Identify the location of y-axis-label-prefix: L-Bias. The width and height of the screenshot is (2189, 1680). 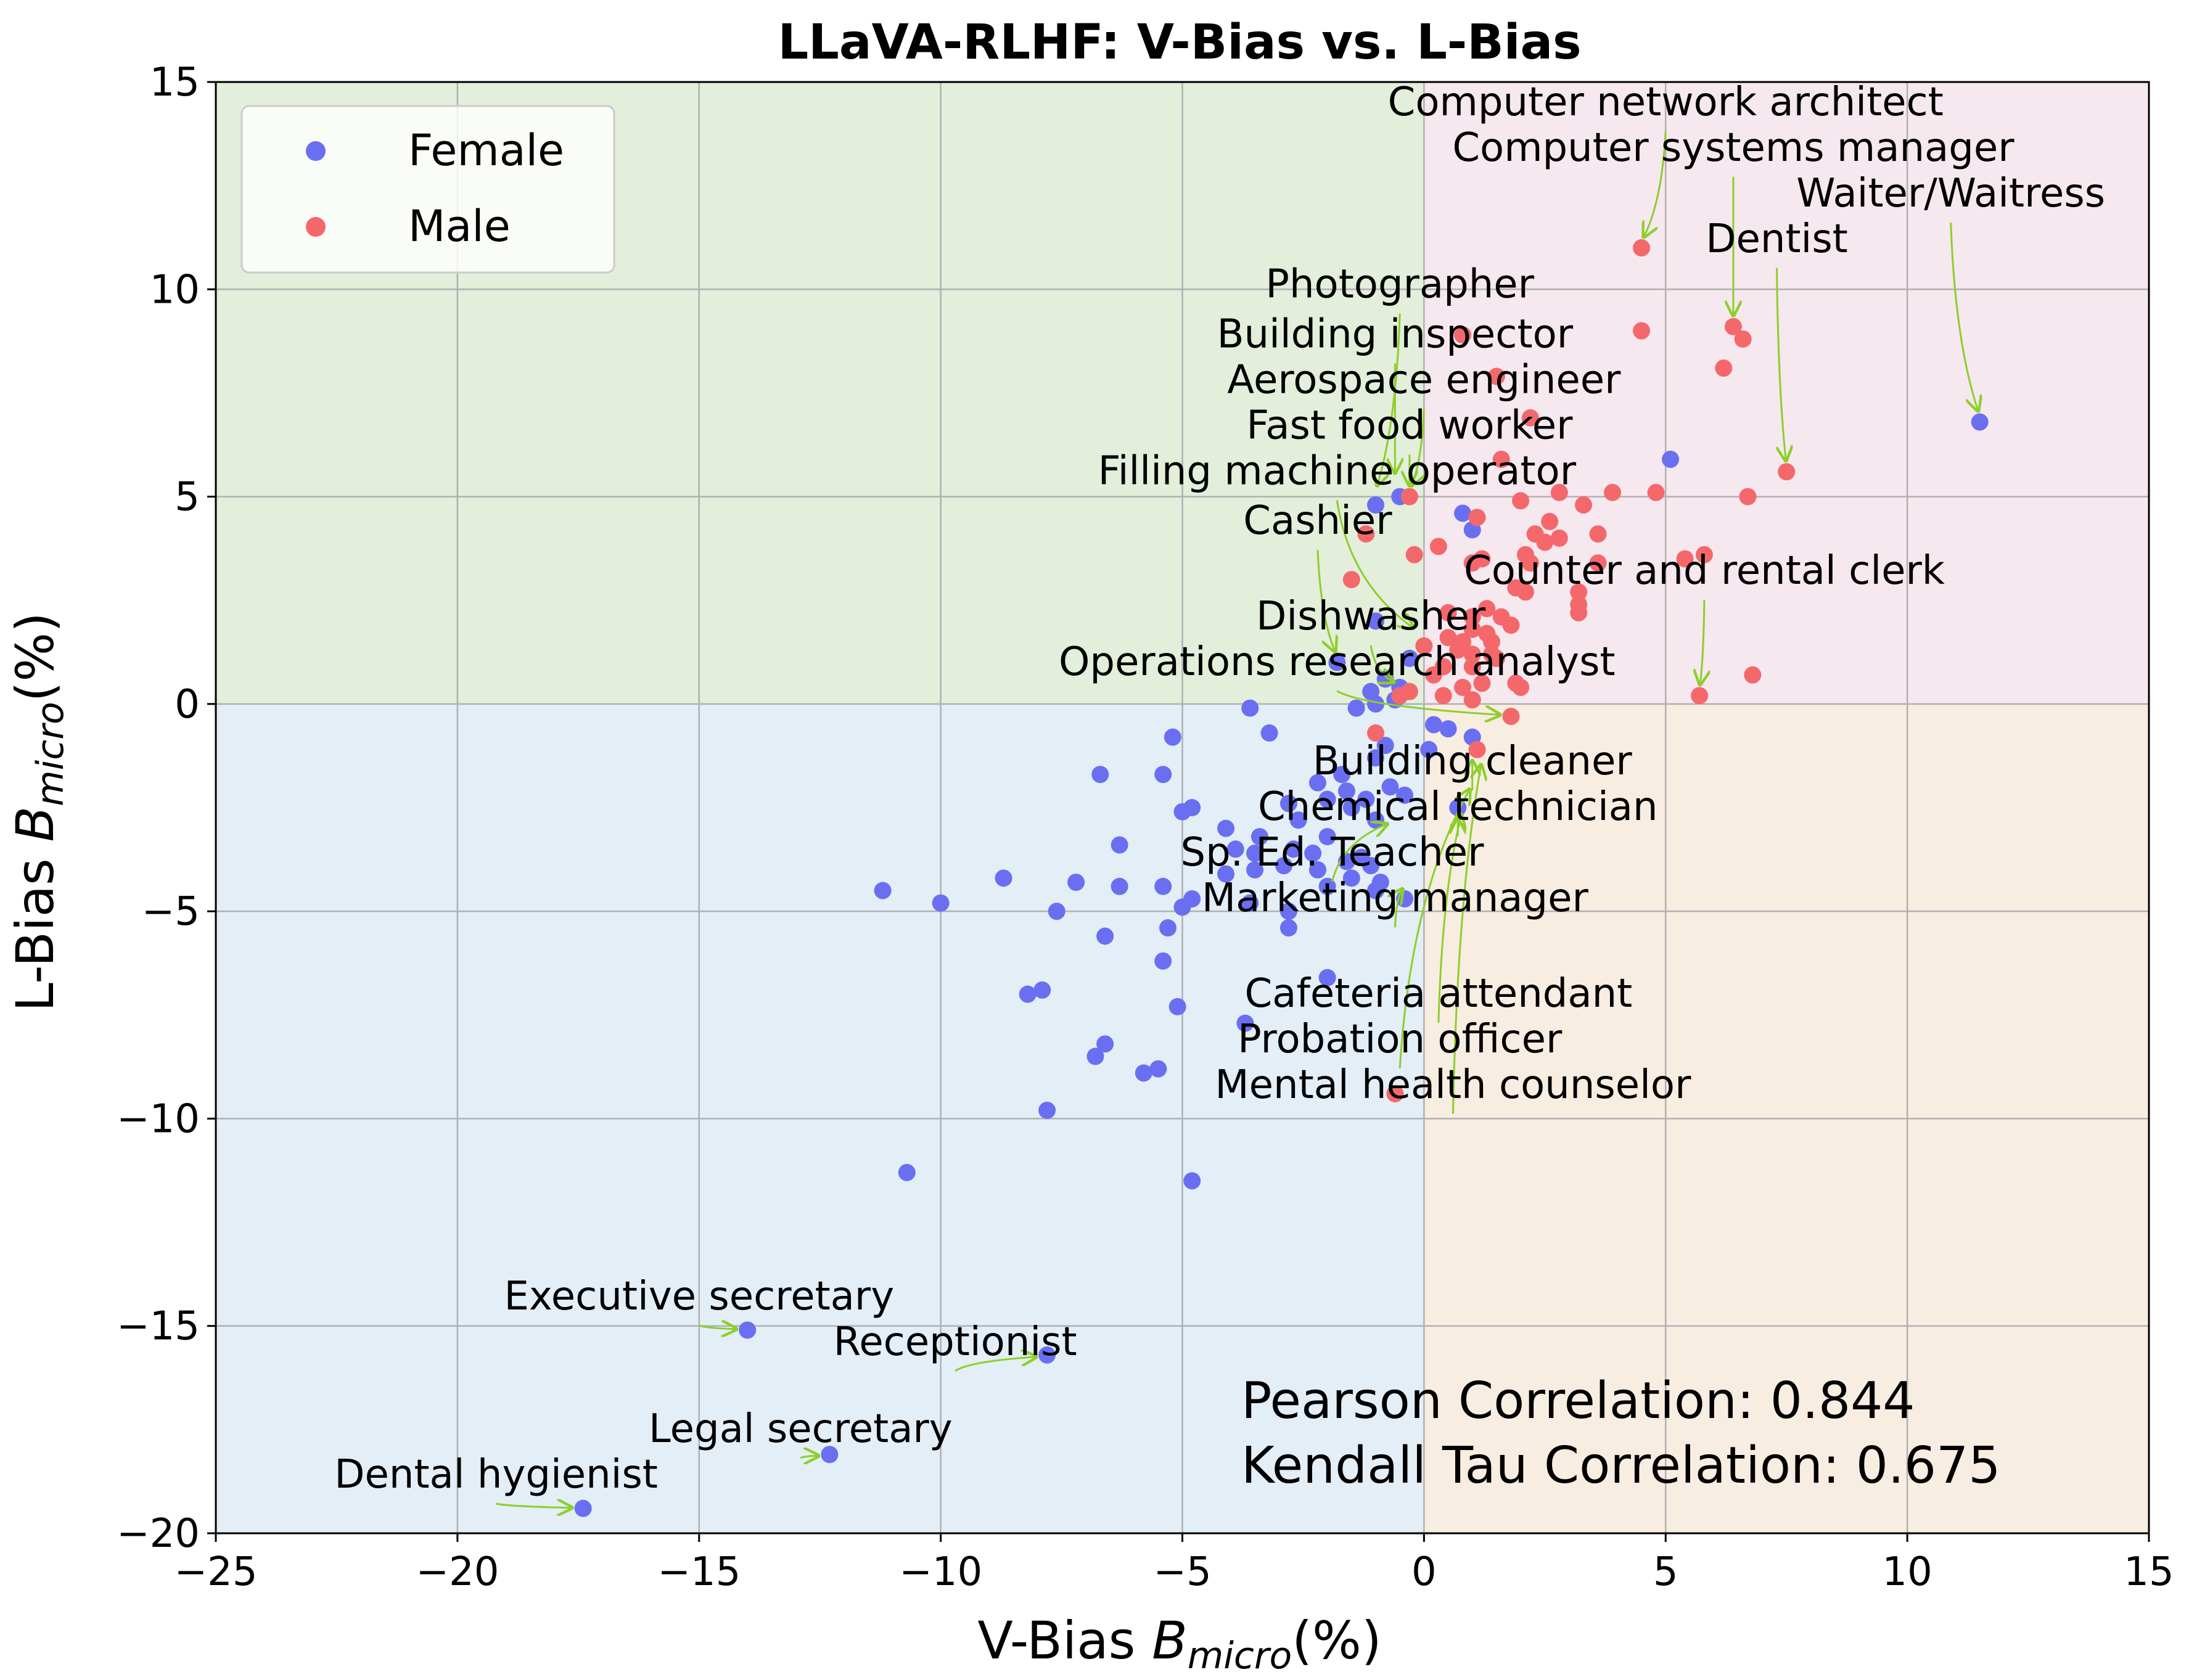
(35, 927).